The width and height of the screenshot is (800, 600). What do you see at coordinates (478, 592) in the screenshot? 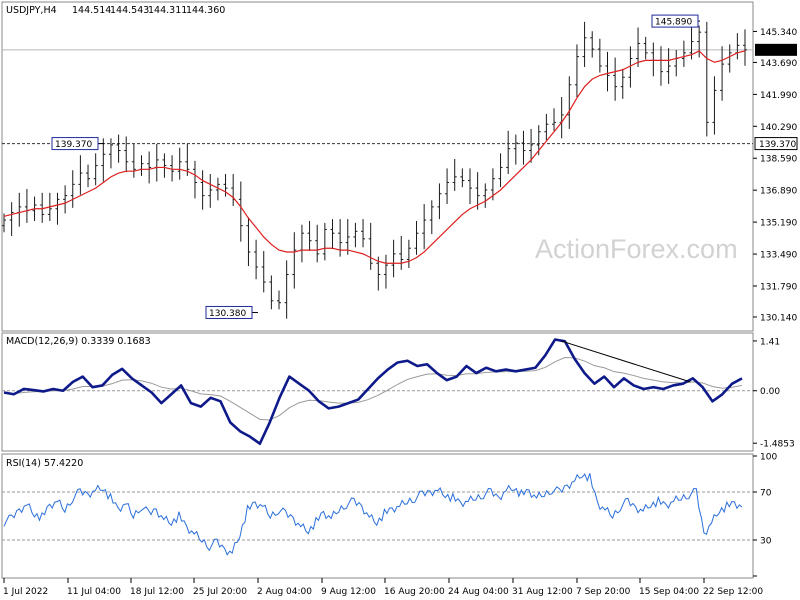
I see `x-tick-label-7: 24 Aug 04:00` at bounding box center [478, 592].